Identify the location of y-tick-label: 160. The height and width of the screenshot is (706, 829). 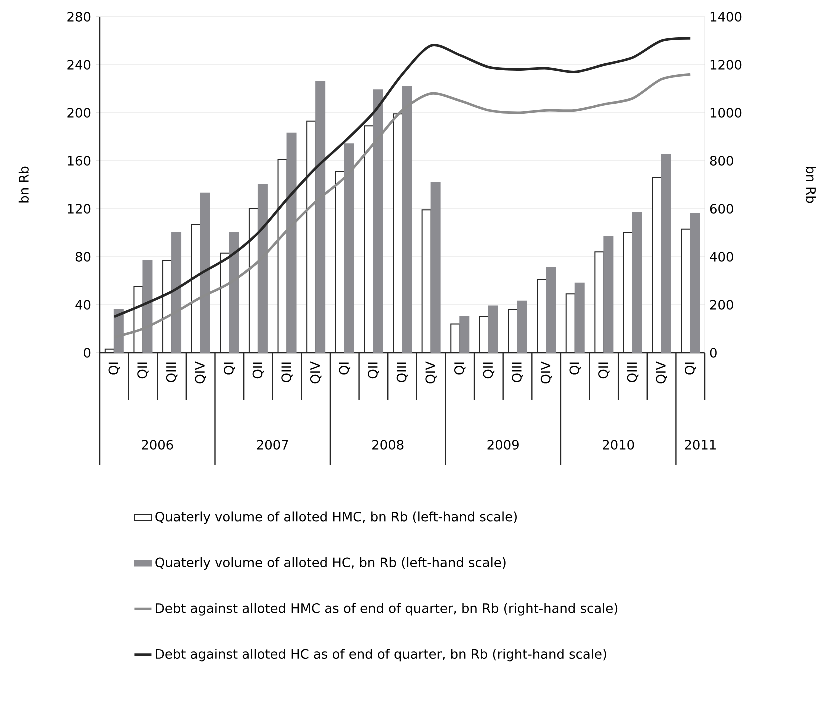
(79, 161).